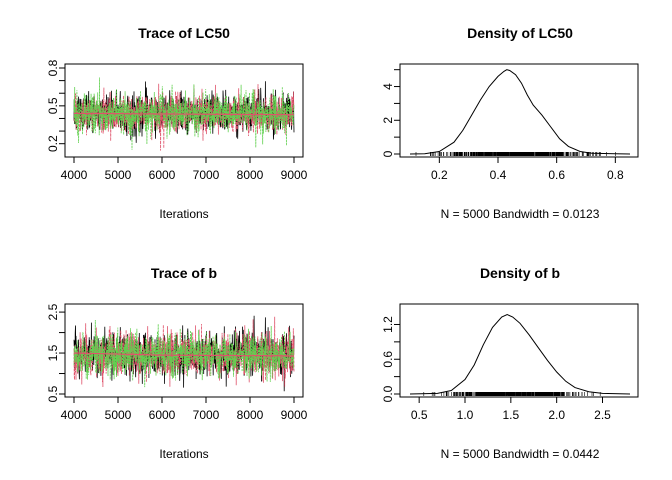 The image size is (672, 480). I want to click on density-b-xlabel: N = 5000 Bandwidth = 0.0442, so click(520, 454).